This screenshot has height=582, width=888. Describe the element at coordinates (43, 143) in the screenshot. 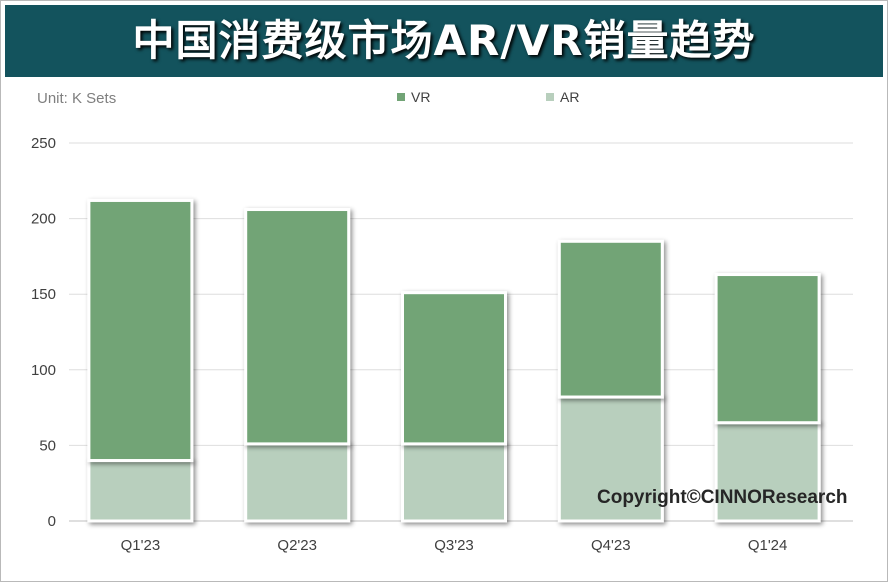

I see `y-tick-label: 250` at that location.